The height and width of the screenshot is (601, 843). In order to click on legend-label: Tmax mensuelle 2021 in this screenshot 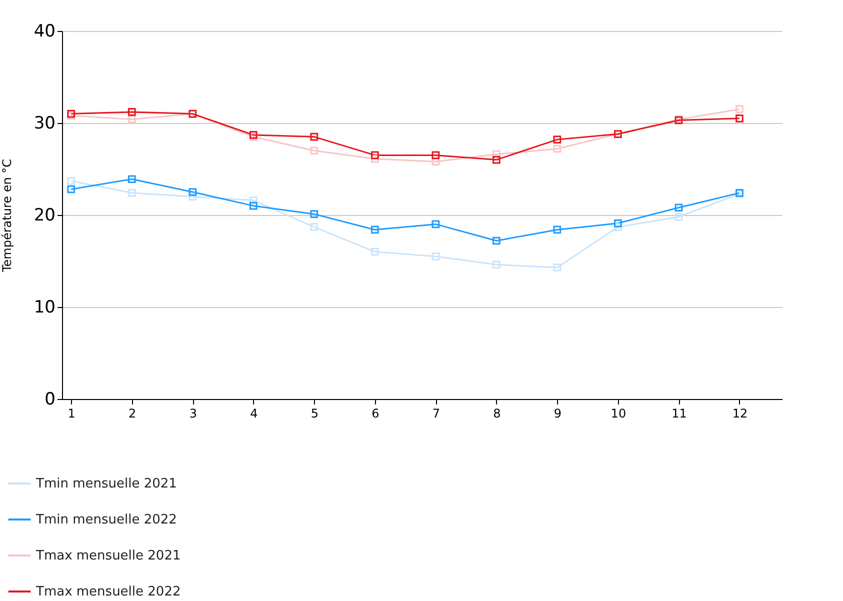, I will do `click(108, 556)`.